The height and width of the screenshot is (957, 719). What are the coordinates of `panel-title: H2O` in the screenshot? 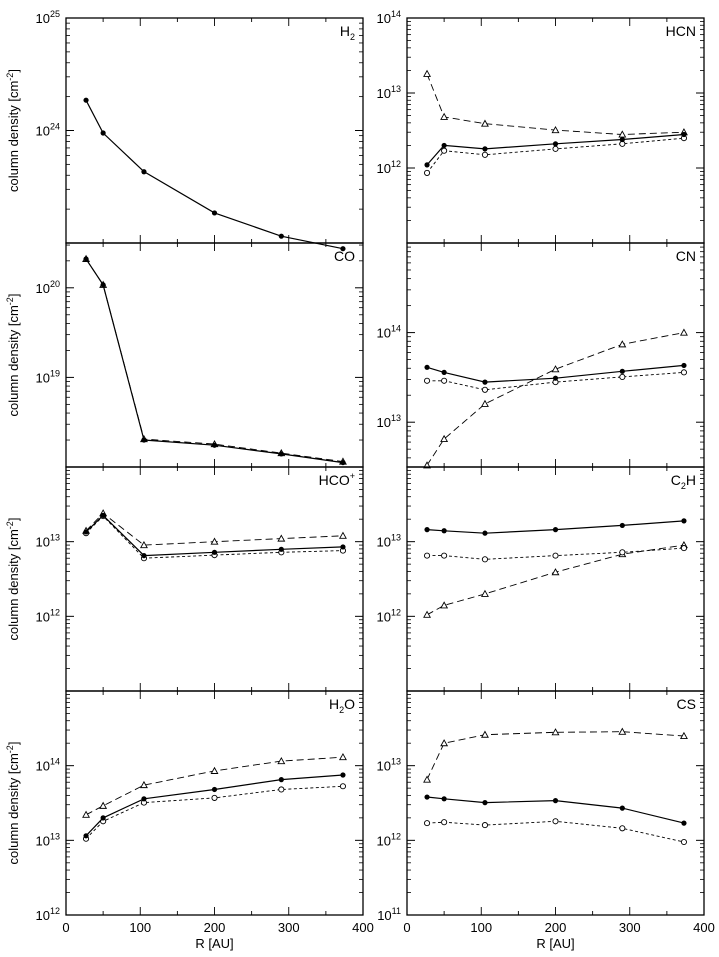 It's located at (342, 705).